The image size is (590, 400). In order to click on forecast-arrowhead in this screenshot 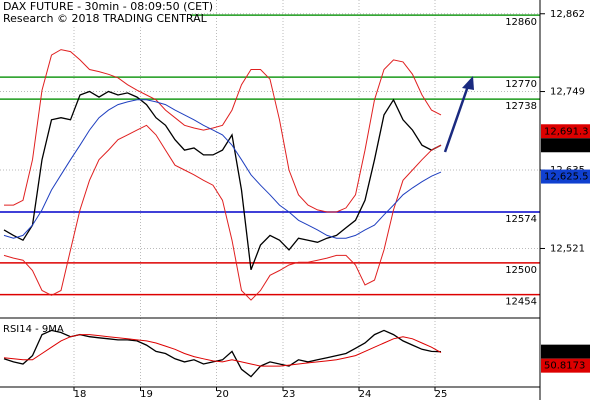, I will do `click(468, 83)`.